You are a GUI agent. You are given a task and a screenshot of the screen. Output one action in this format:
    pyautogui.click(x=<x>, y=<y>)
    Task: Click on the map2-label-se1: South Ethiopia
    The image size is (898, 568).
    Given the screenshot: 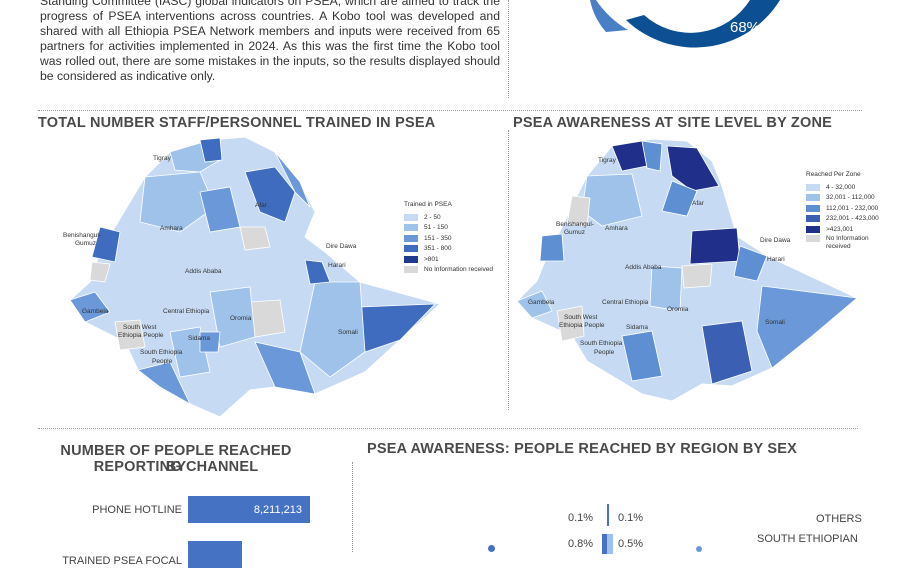 What is the action you would take?
    pyautogui.click(x=601, y=343)
    